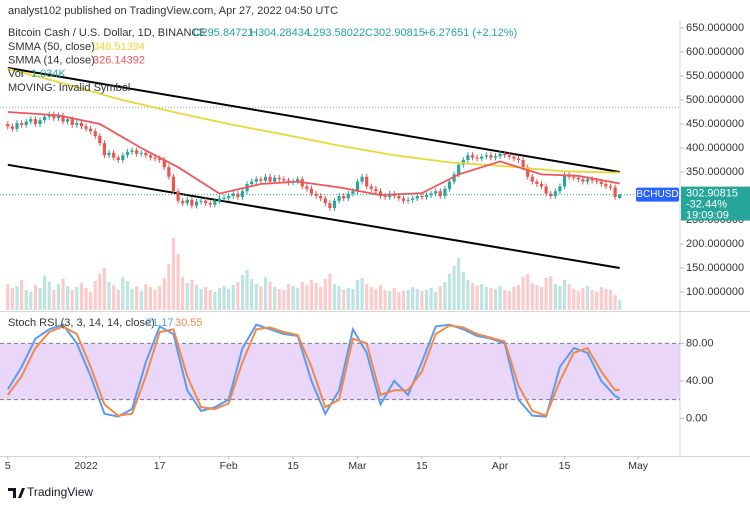 This screenshot has height=508, width=750. I want to click on chart-title: Bitcoin Cash / U.S. Dollar, 1D, BINANCE, so click(107, 33).